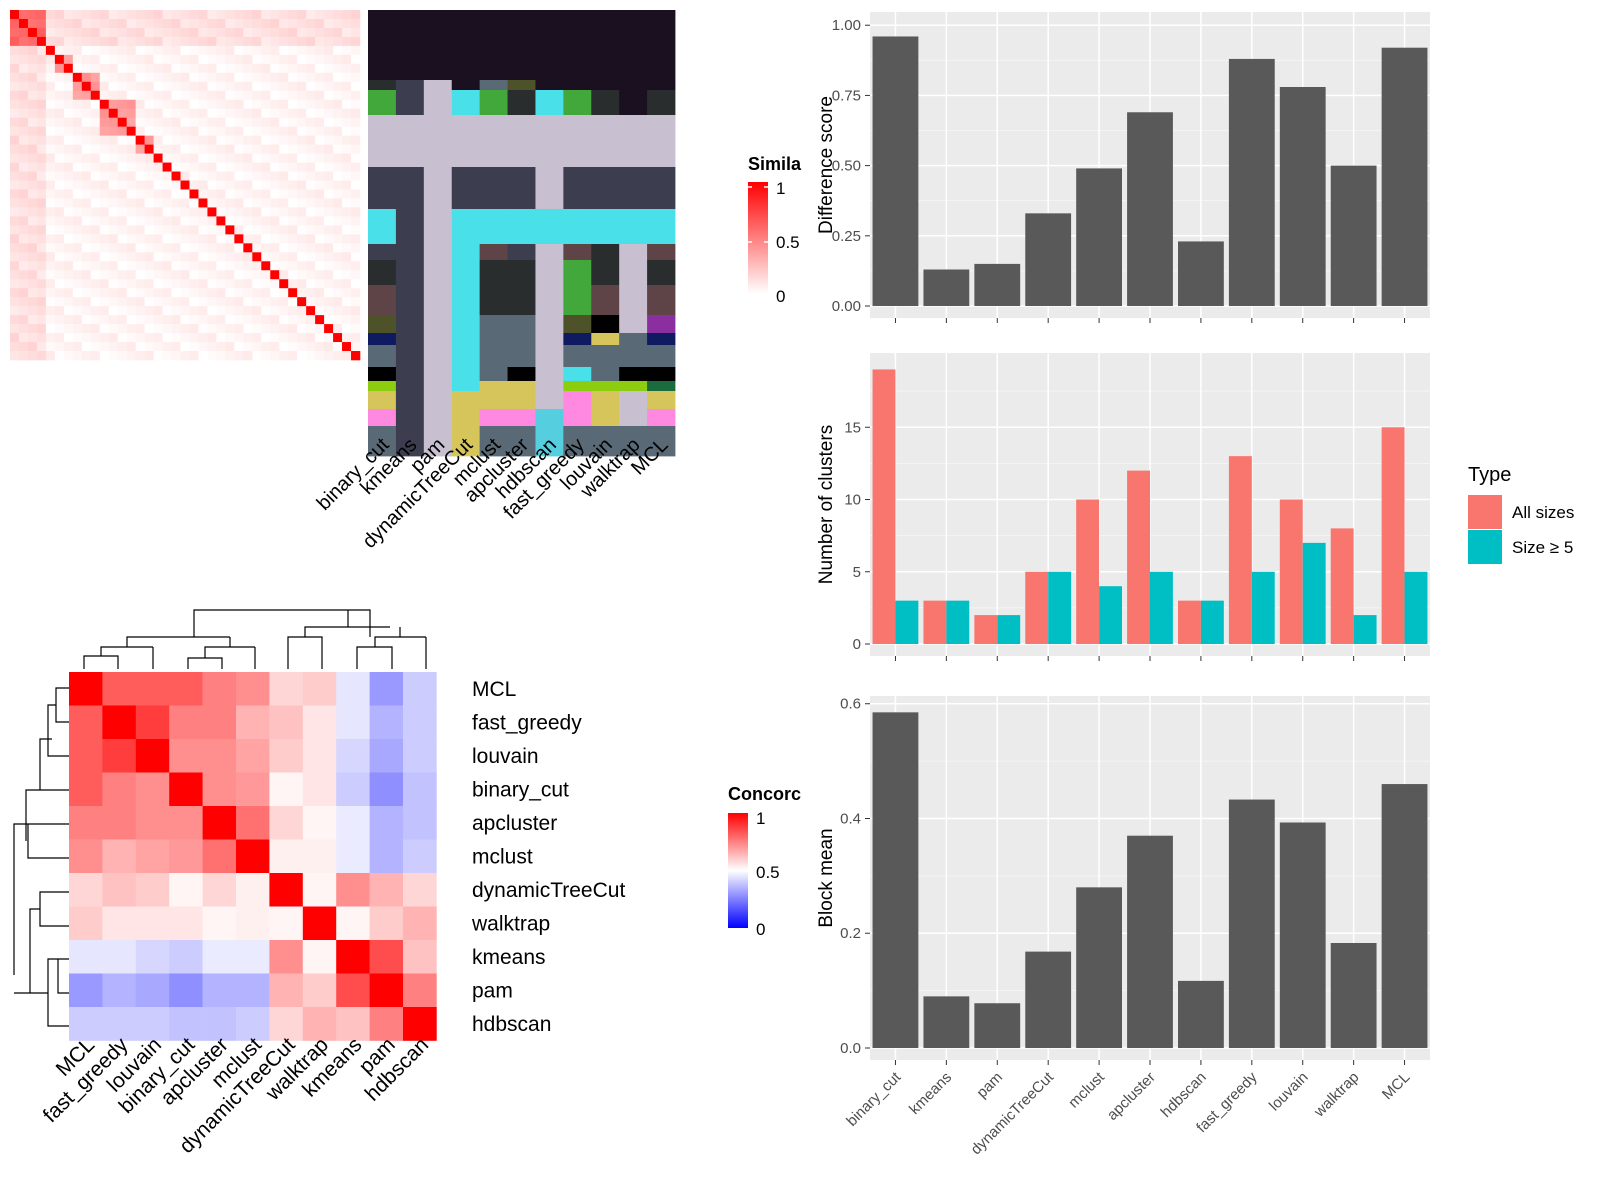 This screenshot has width=1600, height=1200. I want to click on bar-x-label: MCL, so click(1396, 1086).